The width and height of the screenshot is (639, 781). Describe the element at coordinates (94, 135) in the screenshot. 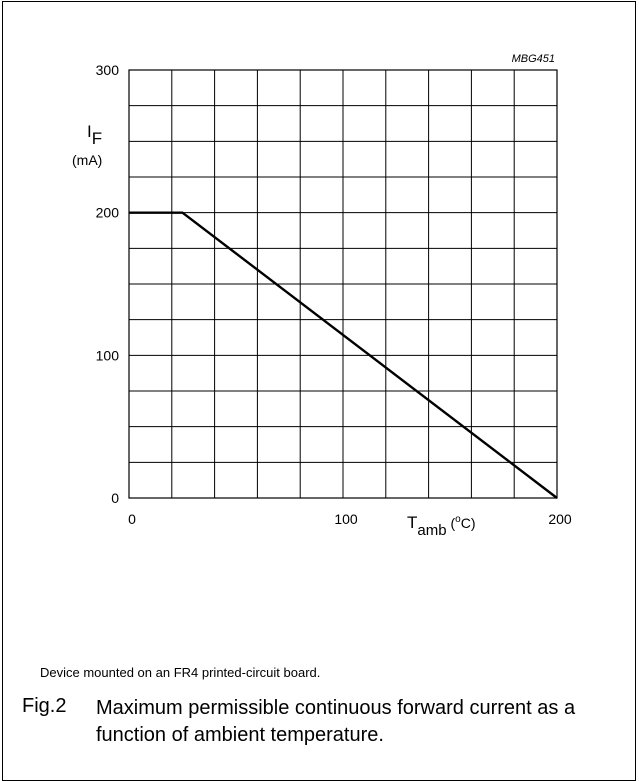

I see `y-axis-label: IF` at that location.